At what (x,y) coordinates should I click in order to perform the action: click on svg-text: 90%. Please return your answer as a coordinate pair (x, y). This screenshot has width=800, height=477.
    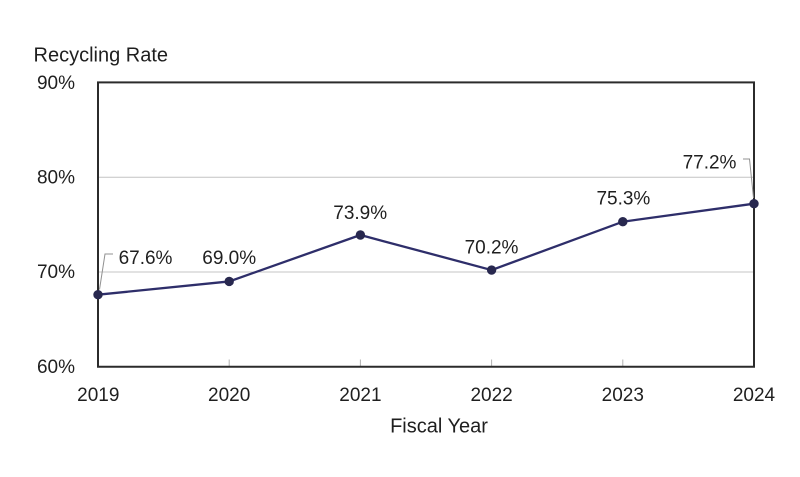
    Looking at the image, I should click on (56, 83).